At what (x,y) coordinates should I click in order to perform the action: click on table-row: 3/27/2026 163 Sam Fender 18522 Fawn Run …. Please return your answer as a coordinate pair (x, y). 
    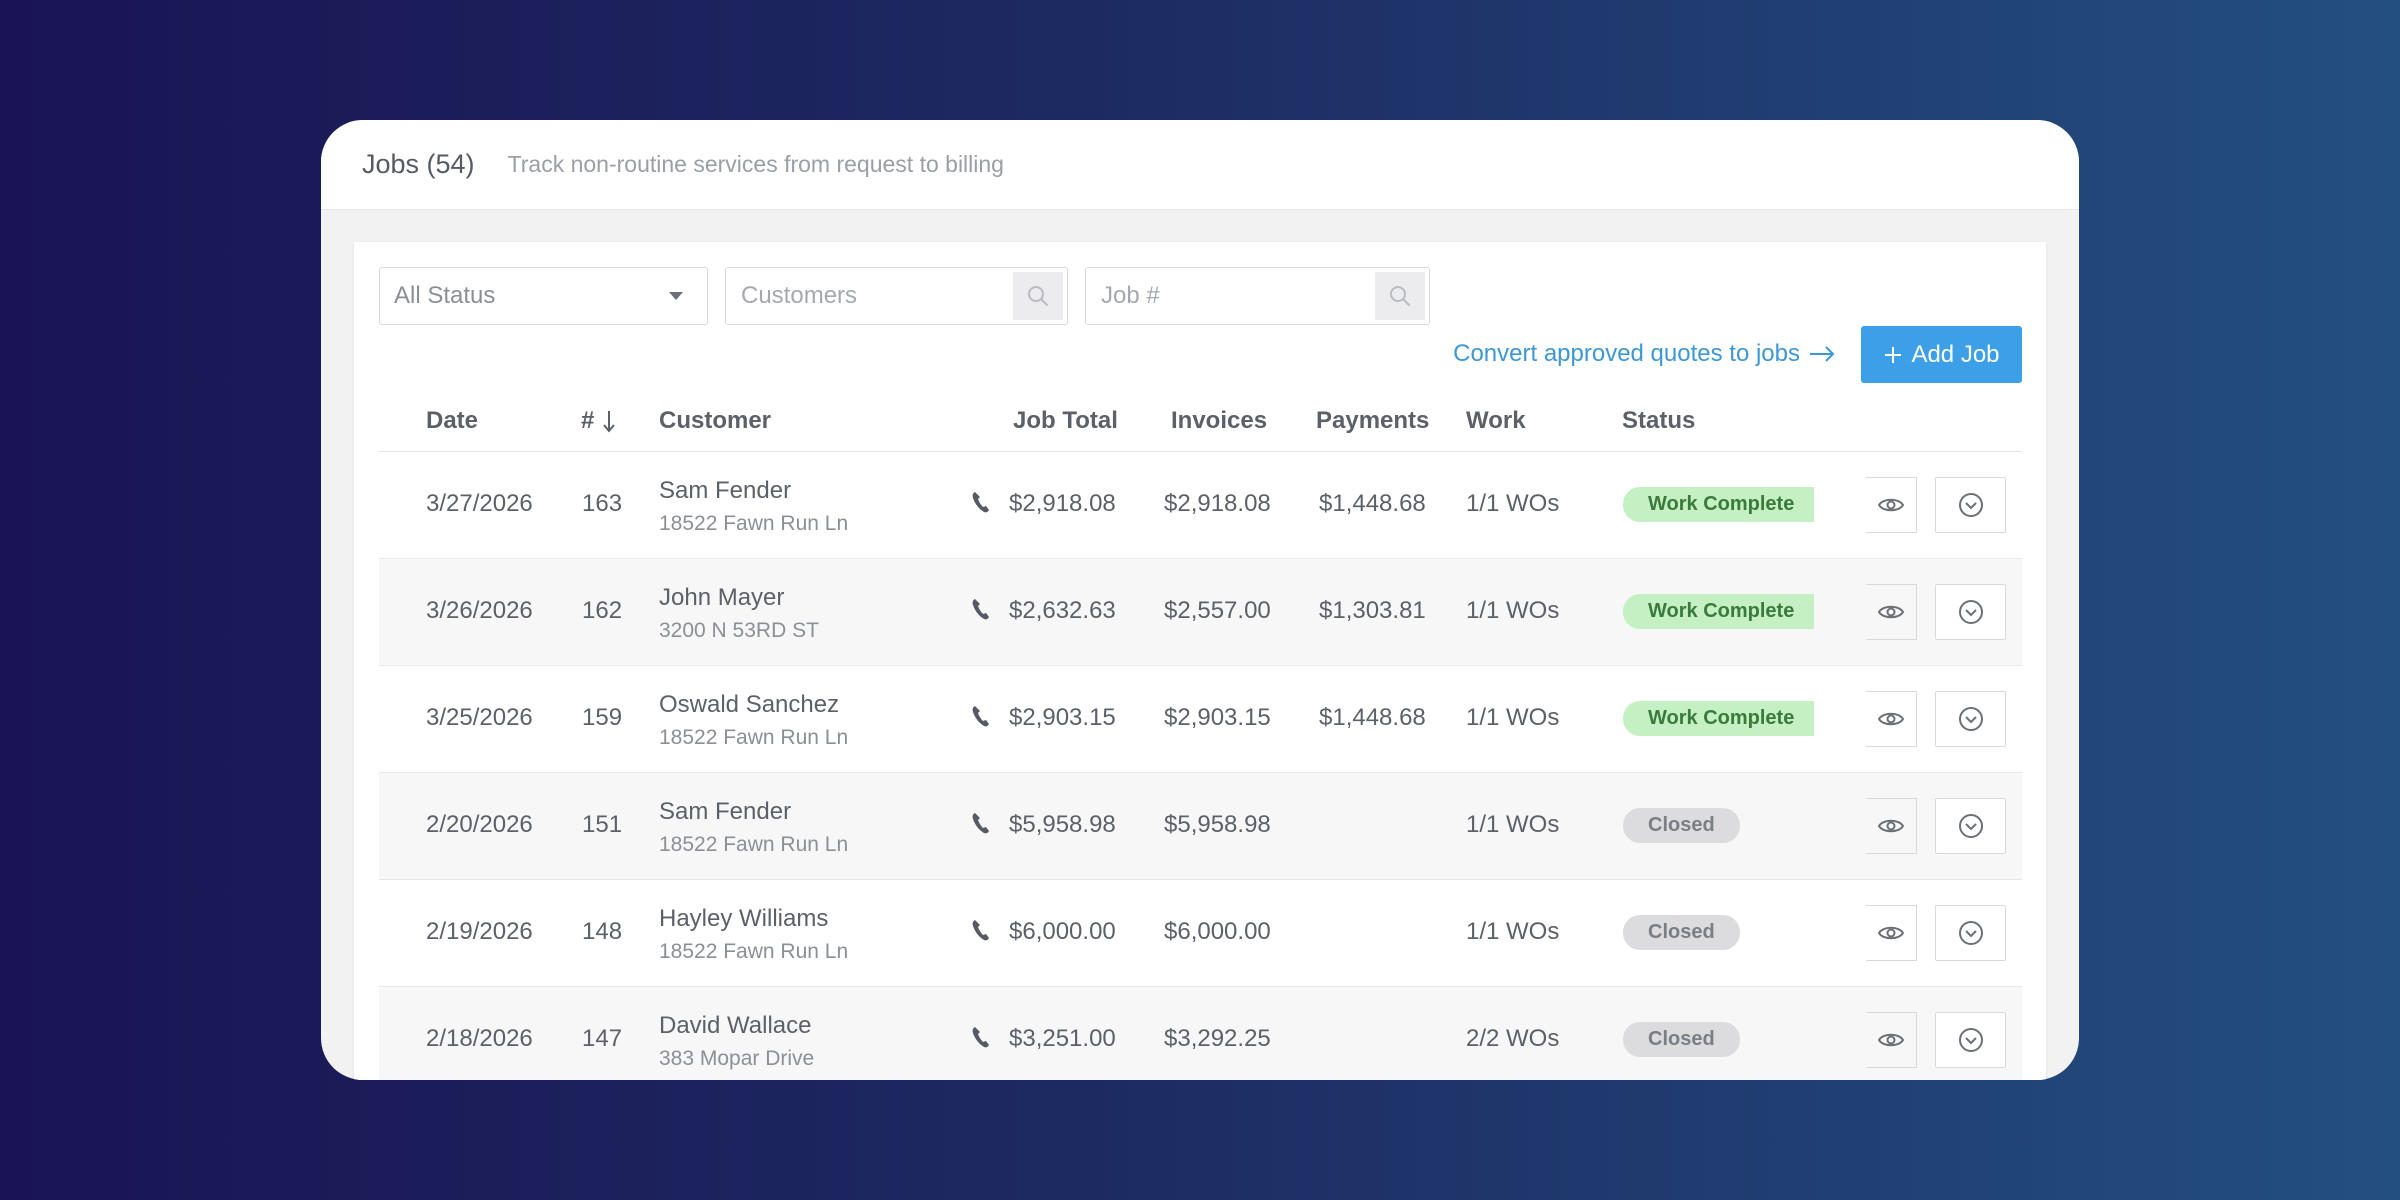
    Looking at the image, I should click on (1200, 505).